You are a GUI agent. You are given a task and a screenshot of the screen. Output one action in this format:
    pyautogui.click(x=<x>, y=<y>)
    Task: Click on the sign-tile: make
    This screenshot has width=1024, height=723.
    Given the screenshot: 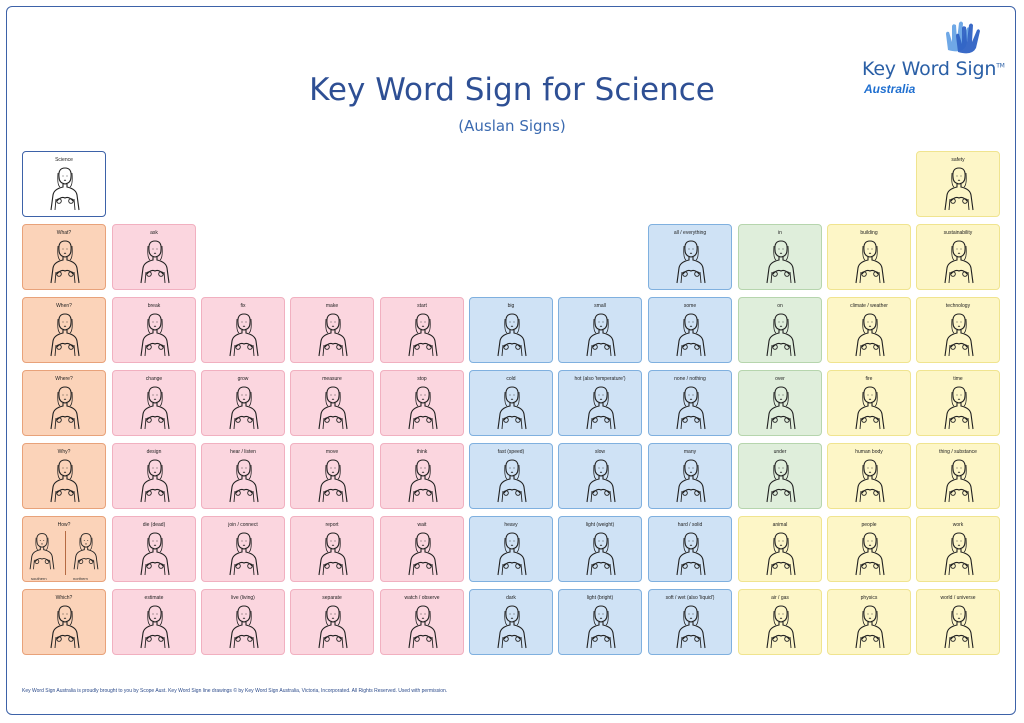 What is the action you would take?
    pyautogui.click(x=332, y=330)
    